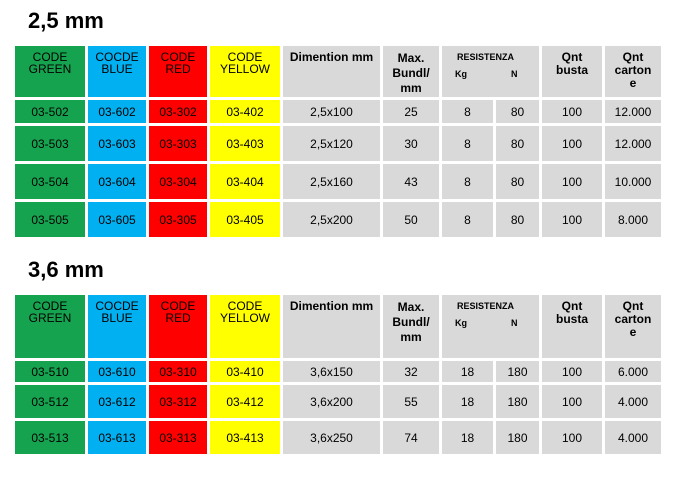 The width and height of the screenshot is (674, 482). I want to click on cell-code-yellow: 03-413, so click(245, 437).